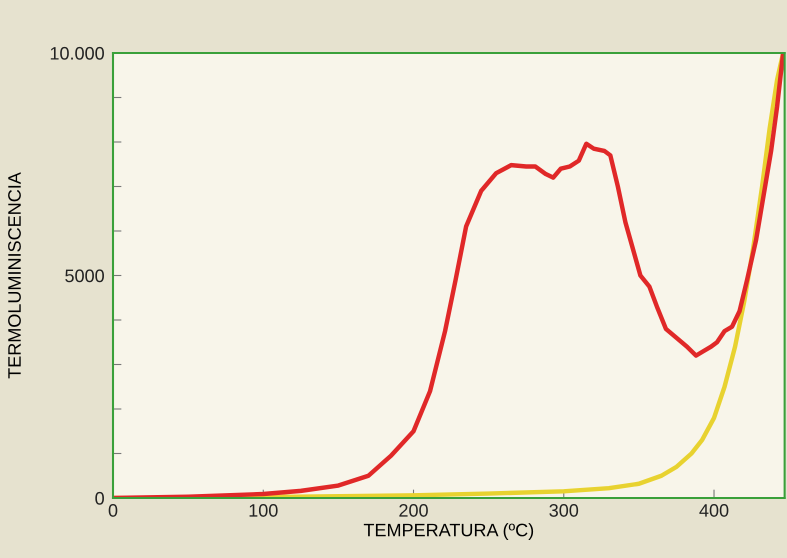 This screenshot has height=558, width=787. I want to click on y-tick-label: 10.000, so click(77, 53).